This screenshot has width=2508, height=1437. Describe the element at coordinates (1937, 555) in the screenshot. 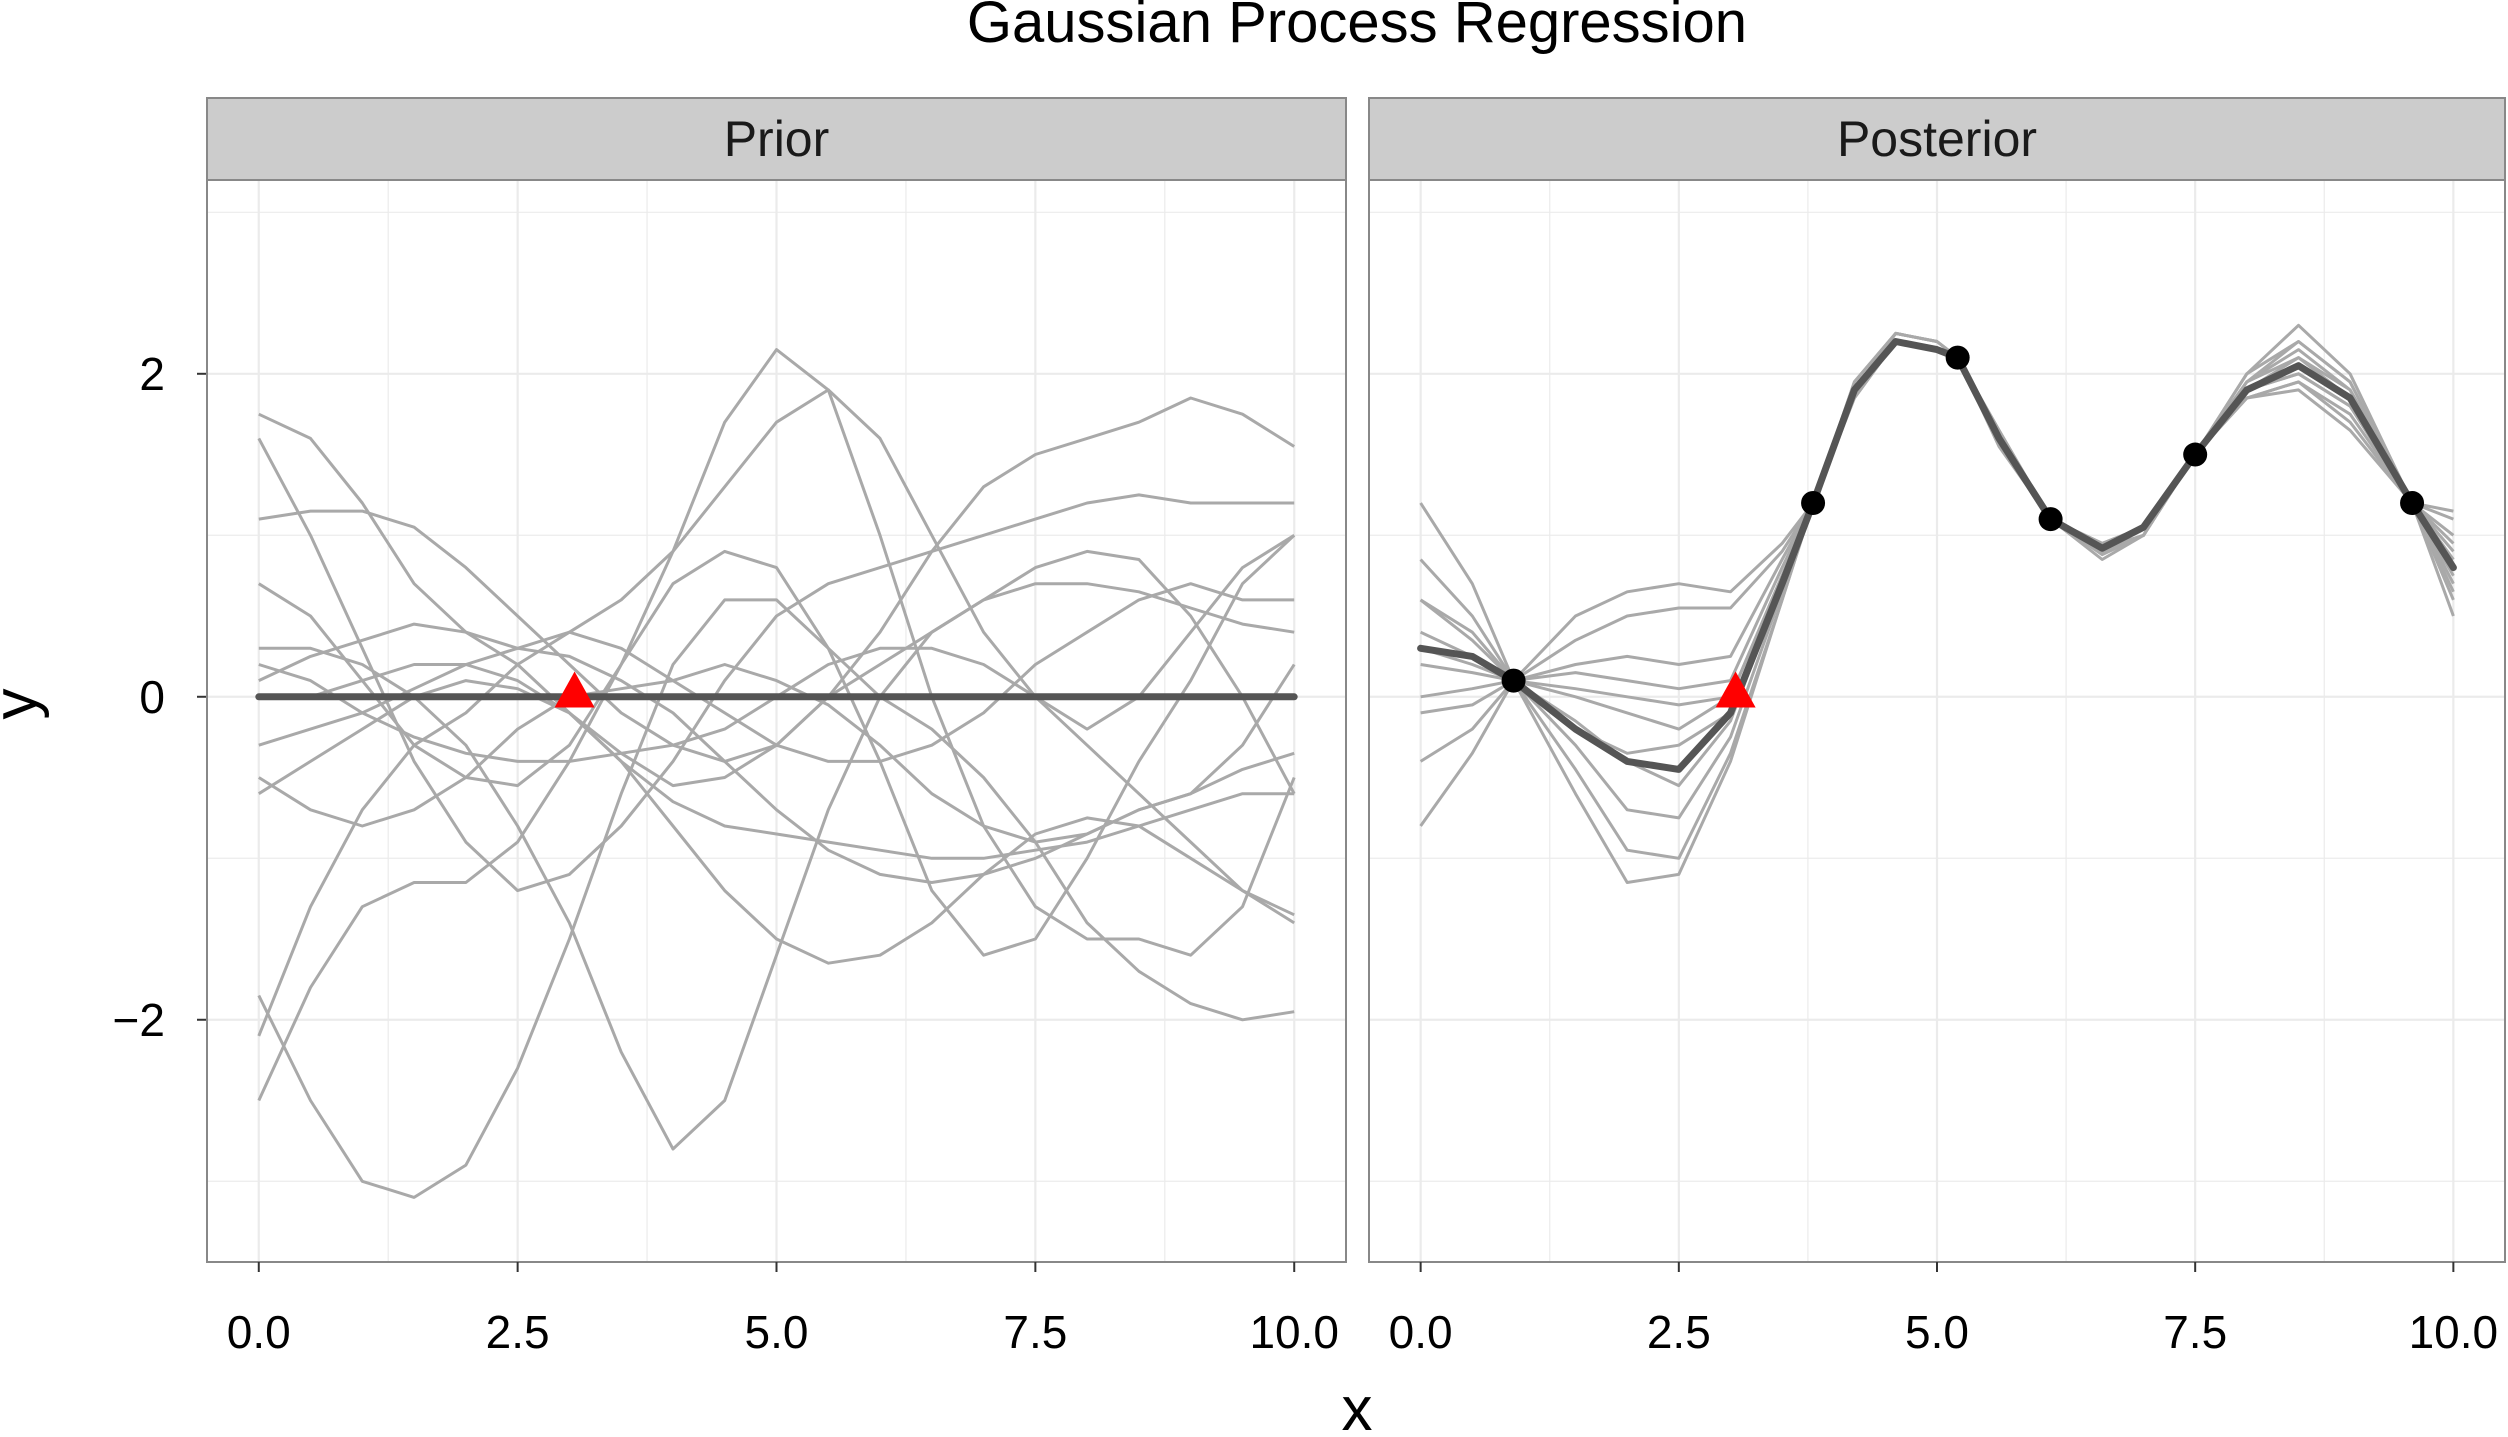

I see `mean-line` at that location.